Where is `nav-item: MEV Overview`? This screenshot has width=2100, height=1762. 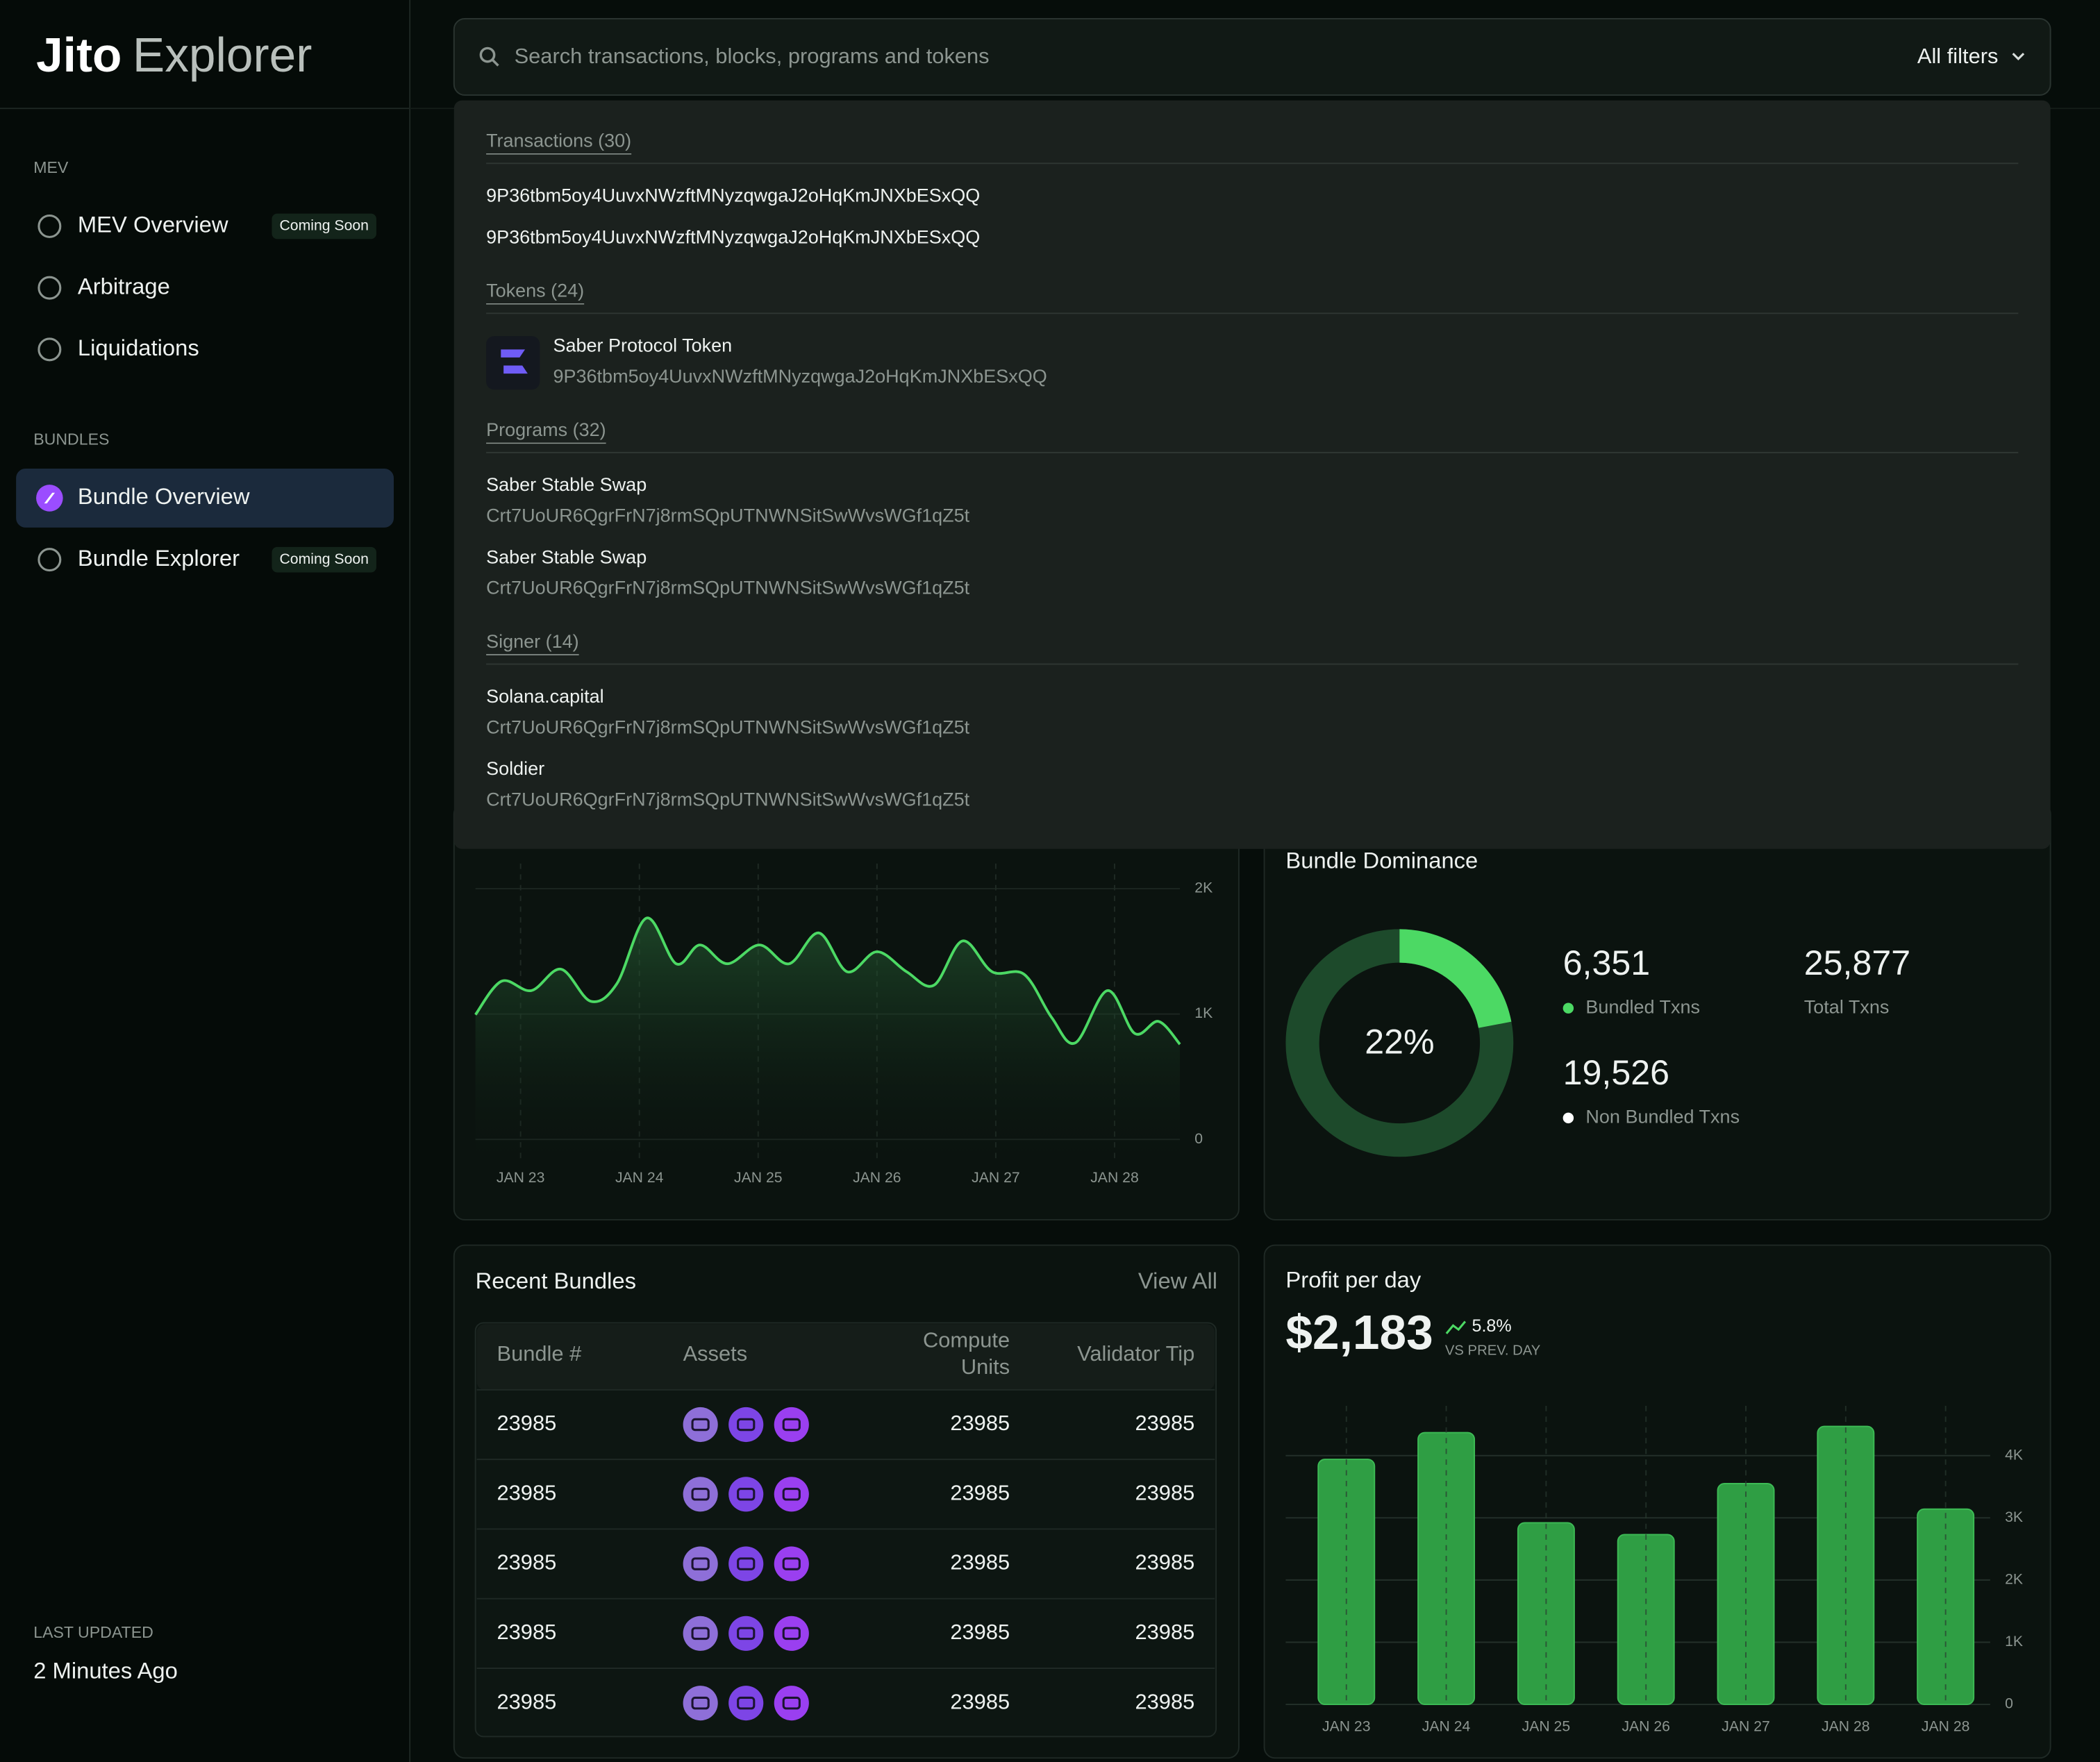
nav-item: MEV Overview is located at coordinates (153, 225).